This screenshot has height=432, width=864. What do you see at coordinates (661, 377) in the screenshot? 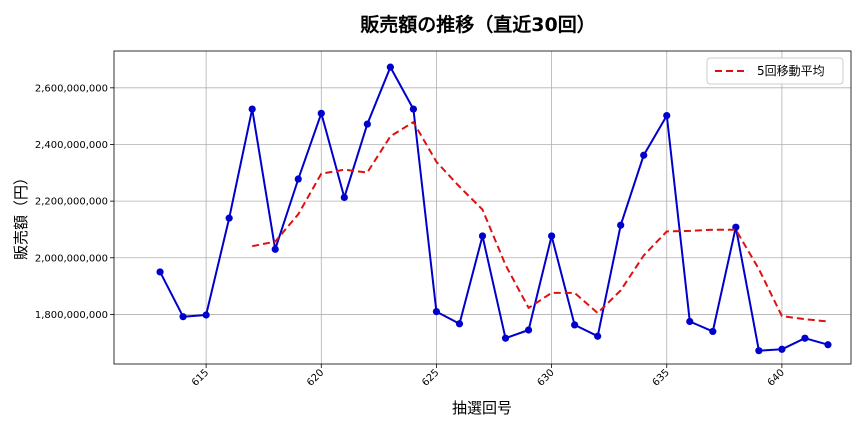
I see `x-tick-label: 635` at bounding box center [661, 377].